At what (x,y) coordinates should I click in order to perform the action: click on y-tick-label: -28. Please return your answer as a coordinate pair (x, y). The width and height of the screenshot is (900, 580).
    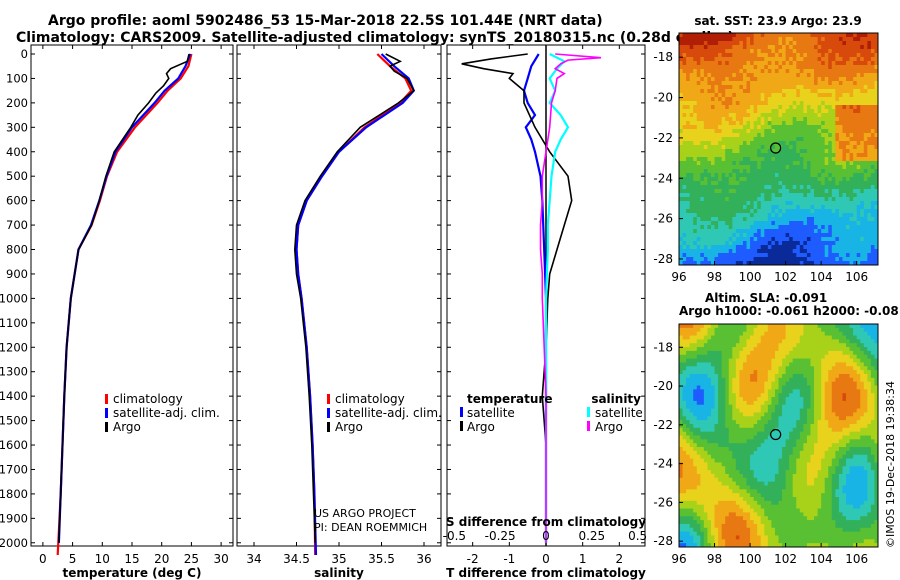
    Looking at the image, I should click on (663, 259).